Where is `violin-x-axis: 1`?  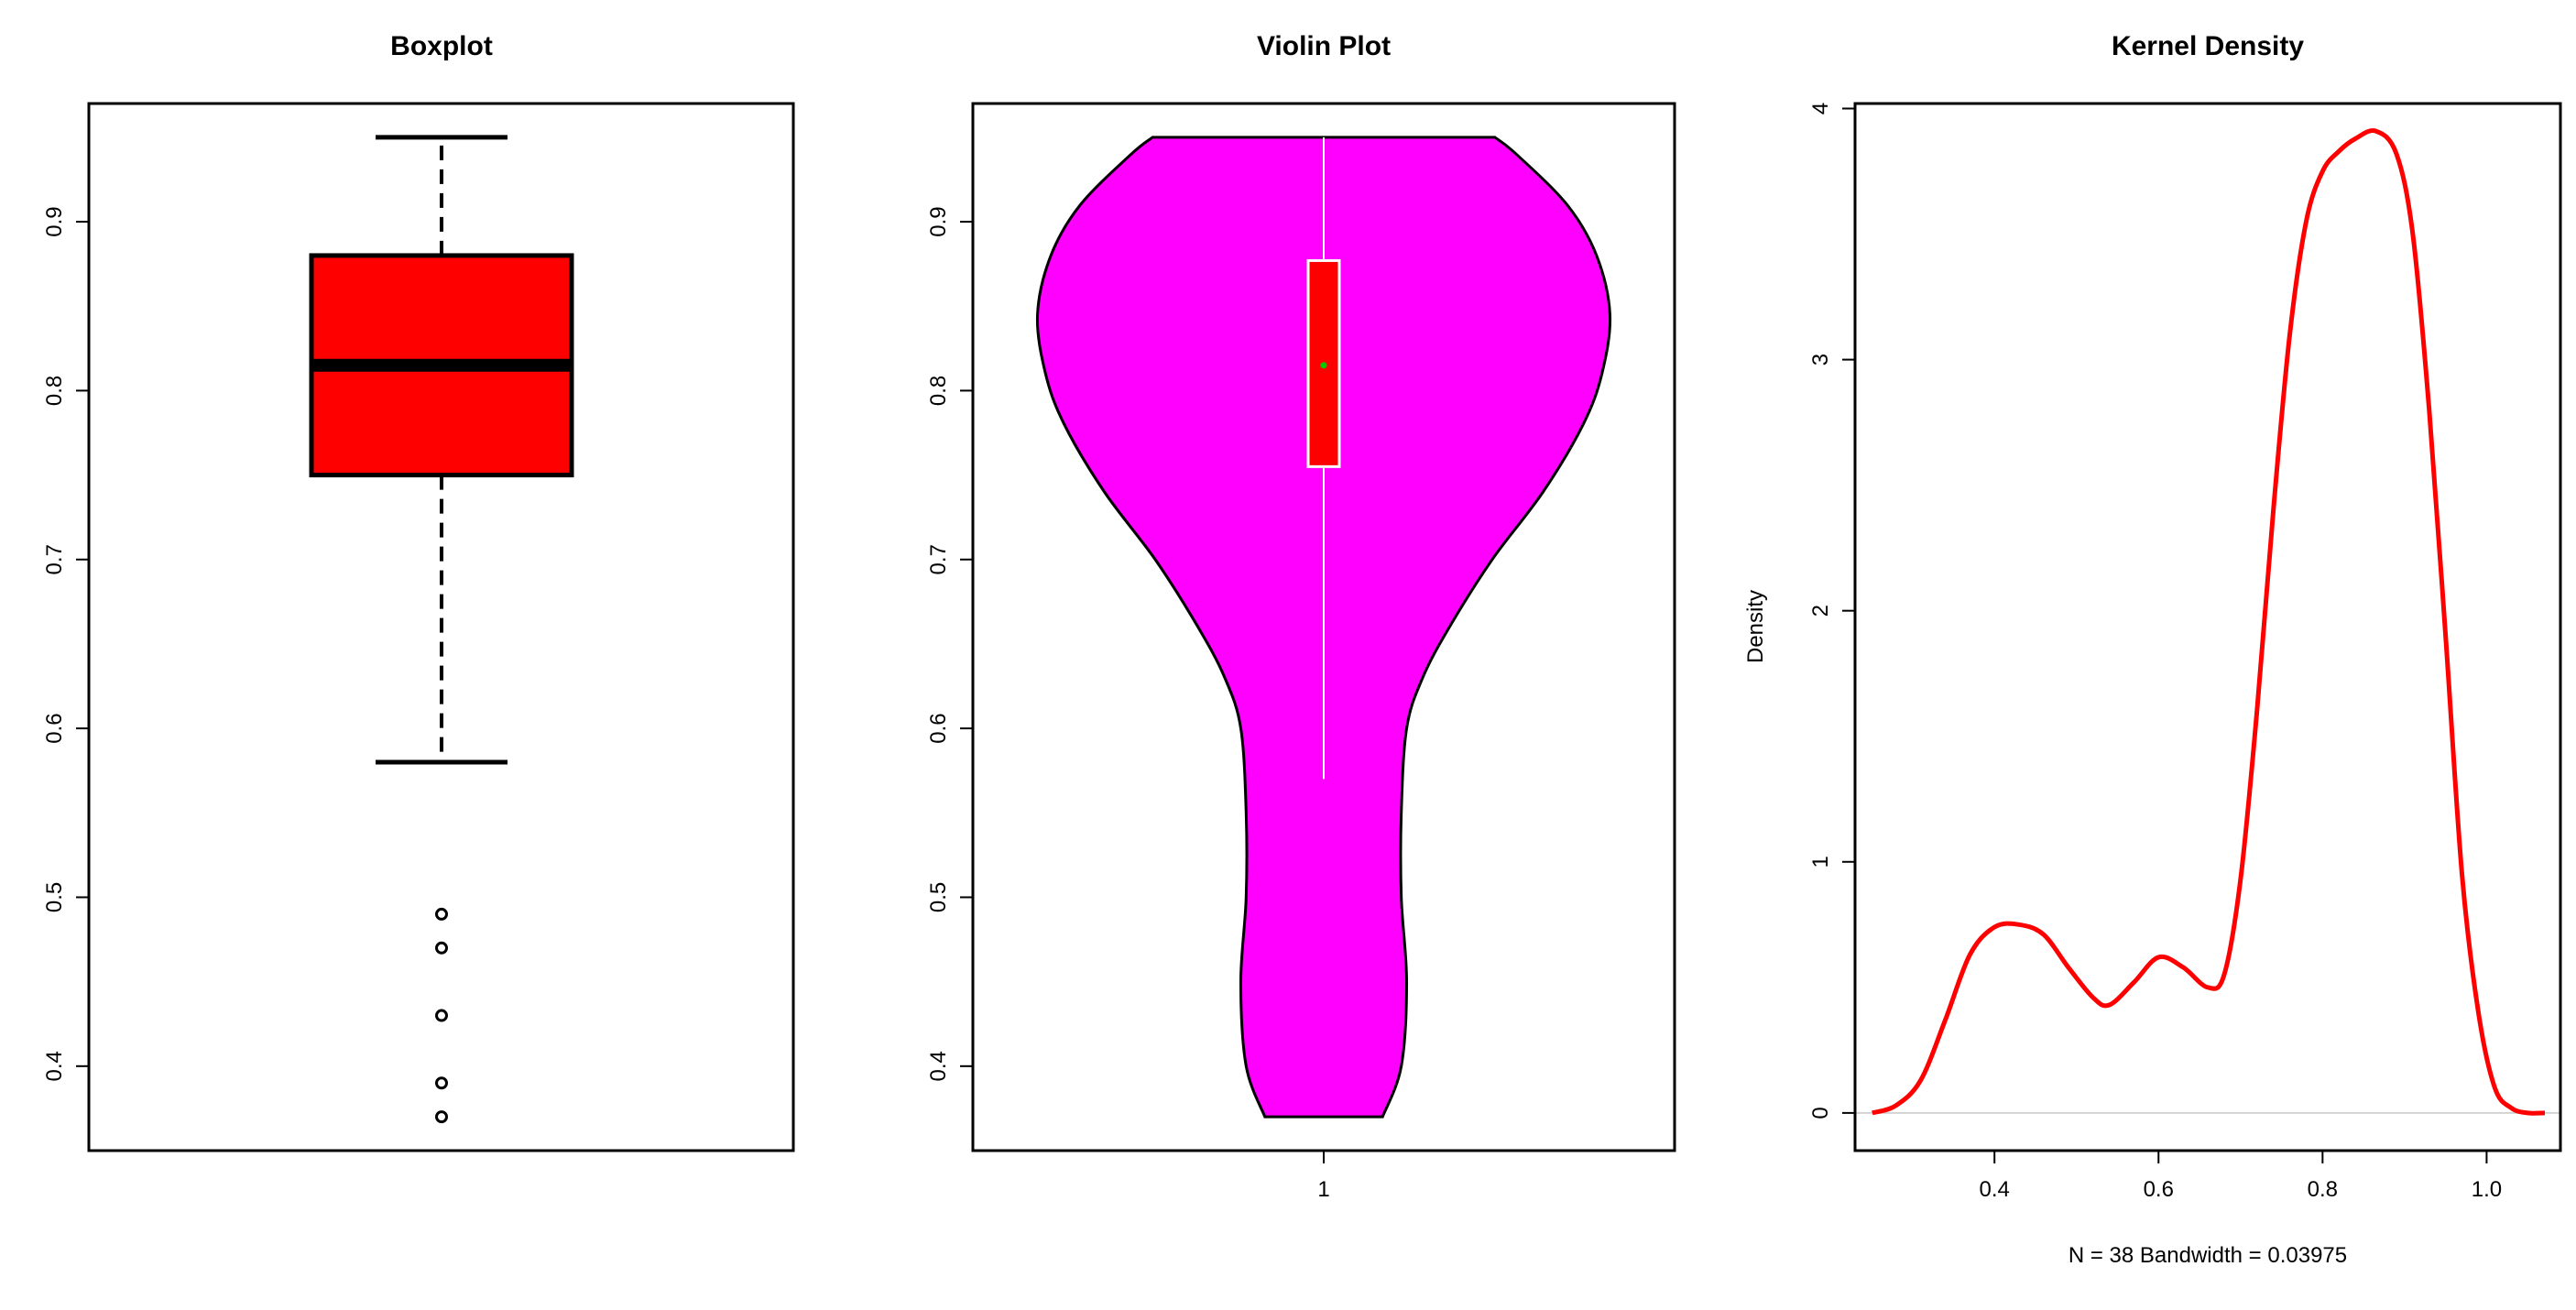 violin-x-axis: 1 is located at coordinates (1324, 1176).